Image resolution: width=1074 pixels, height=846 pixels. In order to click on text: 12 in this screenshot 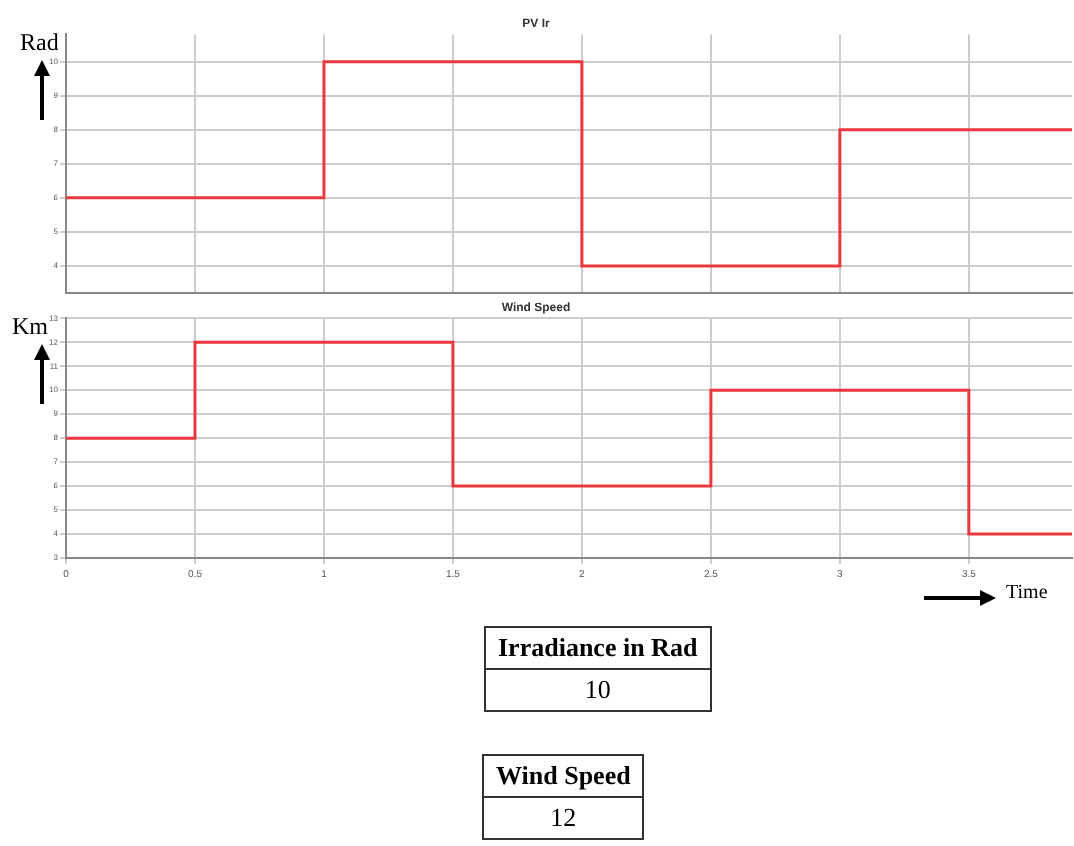, I will do `click(563, 818)`.